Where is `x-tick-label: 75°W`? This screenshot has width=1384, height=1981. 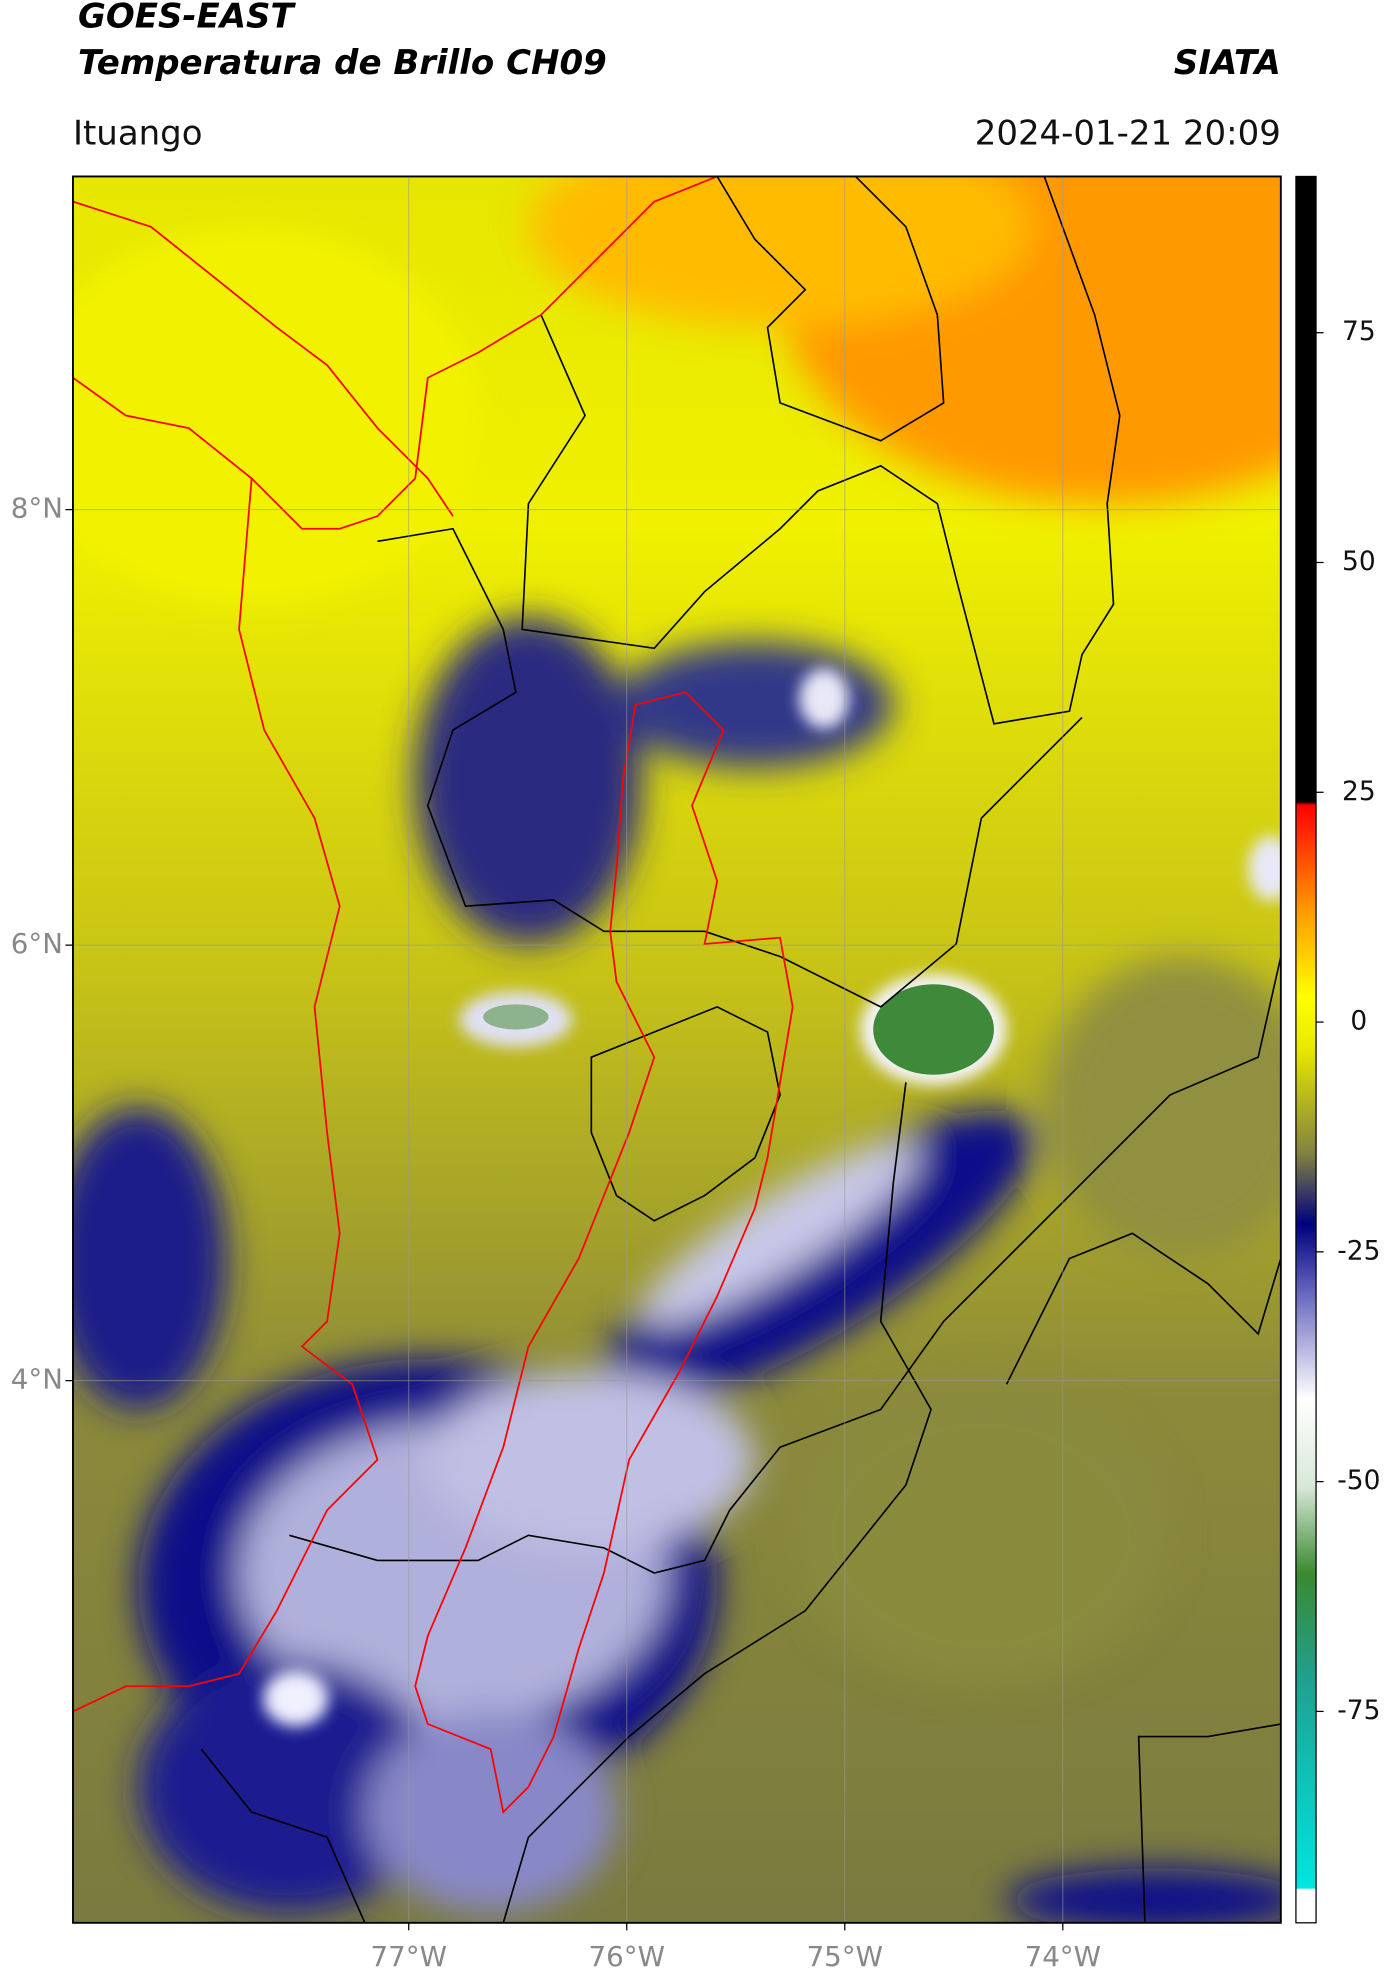 x-tick-label: 75°W is located at coordinates (845, 1956).